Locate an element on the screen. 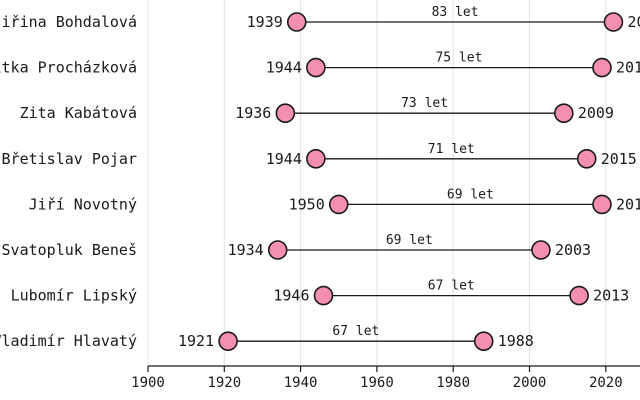  row: Svatopluk Beneš 69 let 1934 2003 is located at coordinates (296, 246).